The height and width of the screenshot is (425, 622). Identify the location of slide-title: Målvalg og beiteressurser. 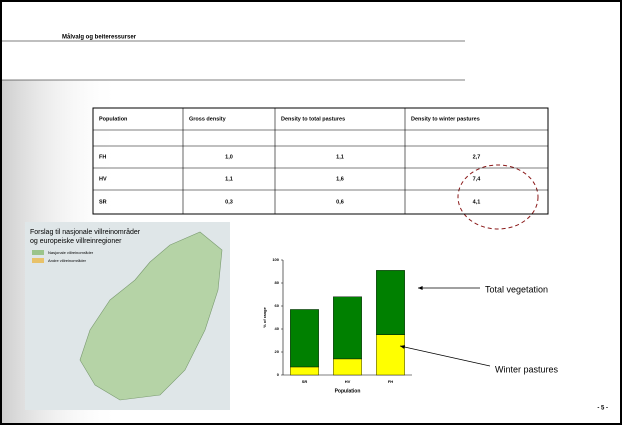
(99, 37).